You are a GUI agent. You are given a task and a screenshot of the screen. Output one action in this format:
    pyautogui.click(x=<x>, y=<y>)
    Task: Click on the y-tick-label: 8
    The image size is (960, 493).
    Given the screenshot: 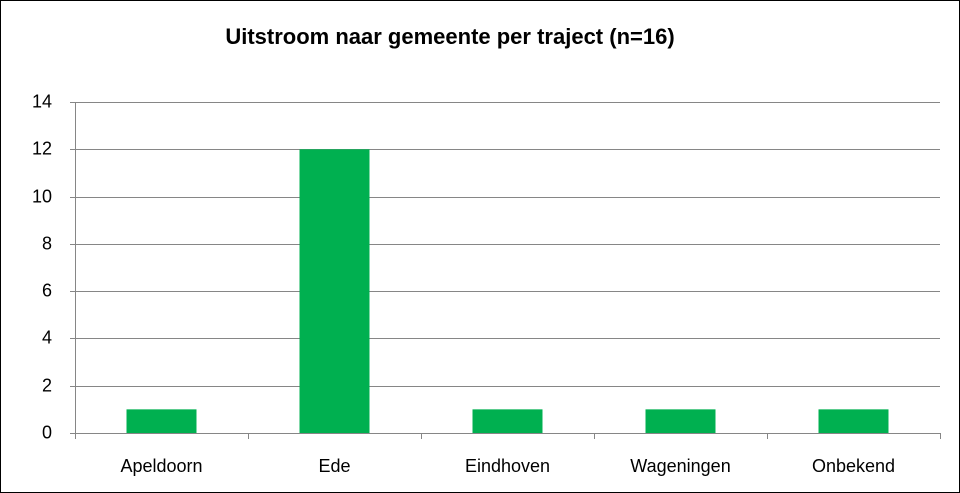 What is the action you would take?
    pyautogui.click(x=47, y=243)
    